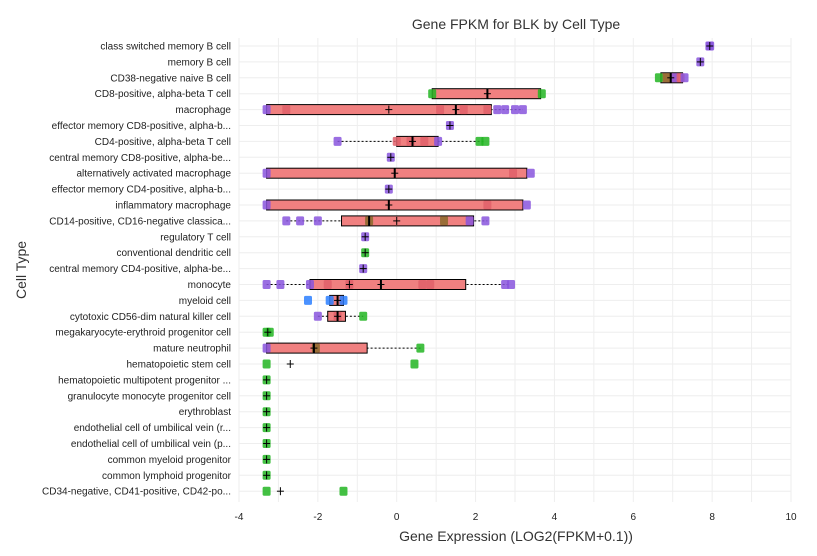  Describe the element at coordinates (165, 47) in the screenshot. I see `category-label: class switched memory B cell` at that location.